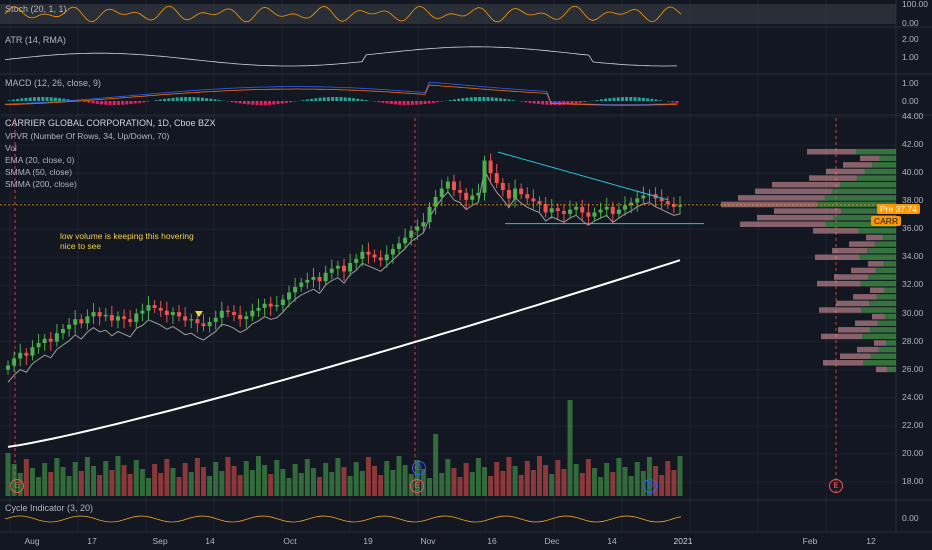 Image resolution: width=932 pixels, height=550 pixels. Describe the element at coordinates (910, 83) in the screenshot. I see `macd-axis-top: 1.00` at that location.